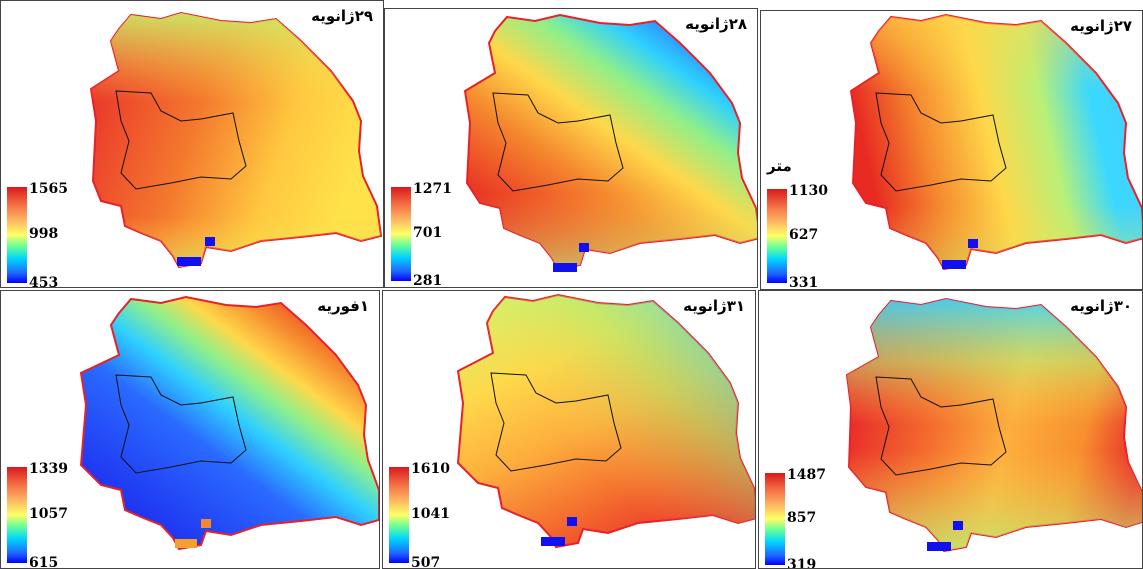 The height and width of the screenshot is (569, 1143). What do you see at coordinates (779, 166) in the screenshot?
I see `legend-unit-label: متر` at bounding box center [779, 166].